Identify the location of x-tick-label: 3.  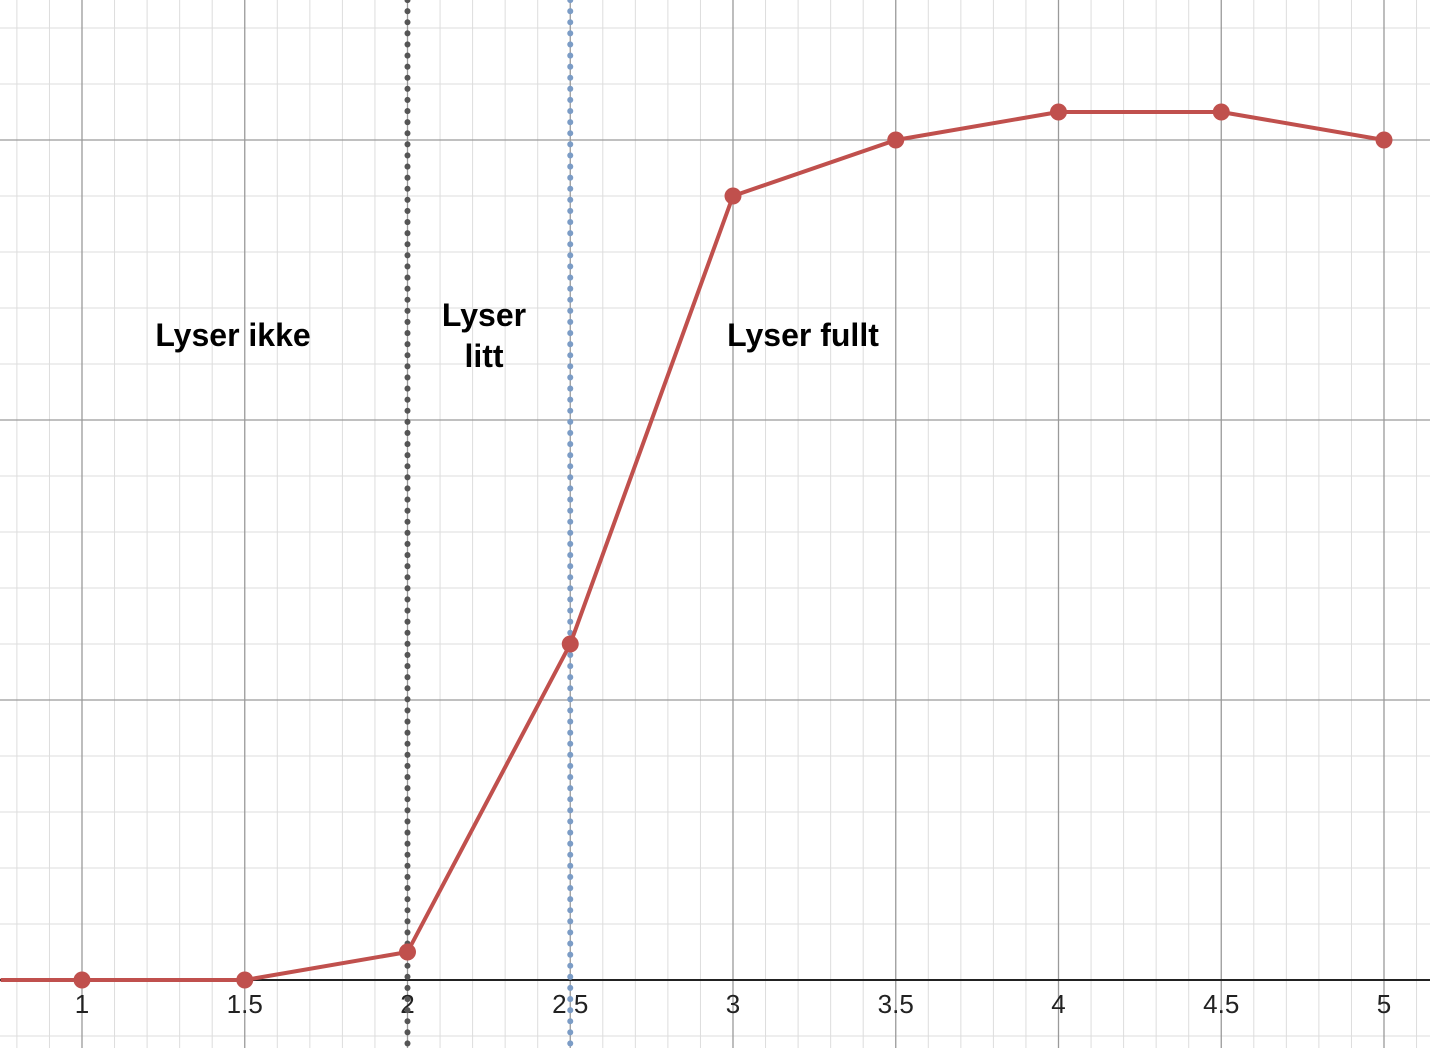
(733, 1004).